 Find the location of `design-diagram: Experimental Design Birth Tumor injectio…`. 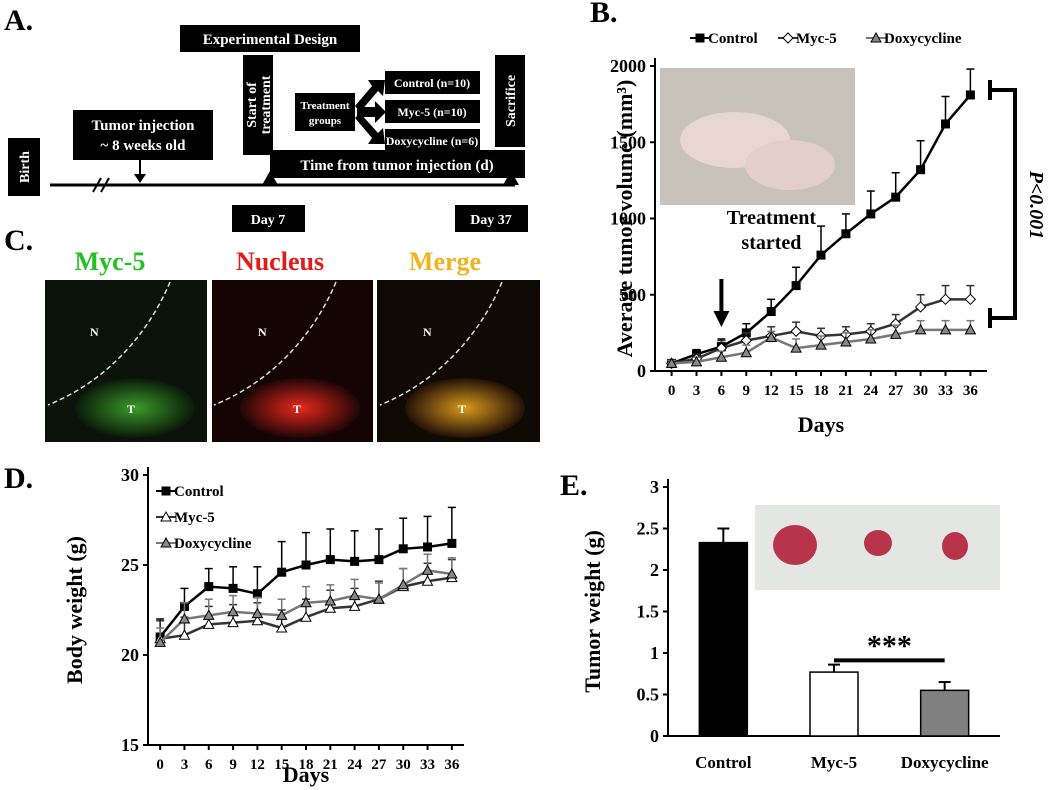

design-diagram: Experimental Design Birth Tumor injectio… is located at coordinates (268, 128).